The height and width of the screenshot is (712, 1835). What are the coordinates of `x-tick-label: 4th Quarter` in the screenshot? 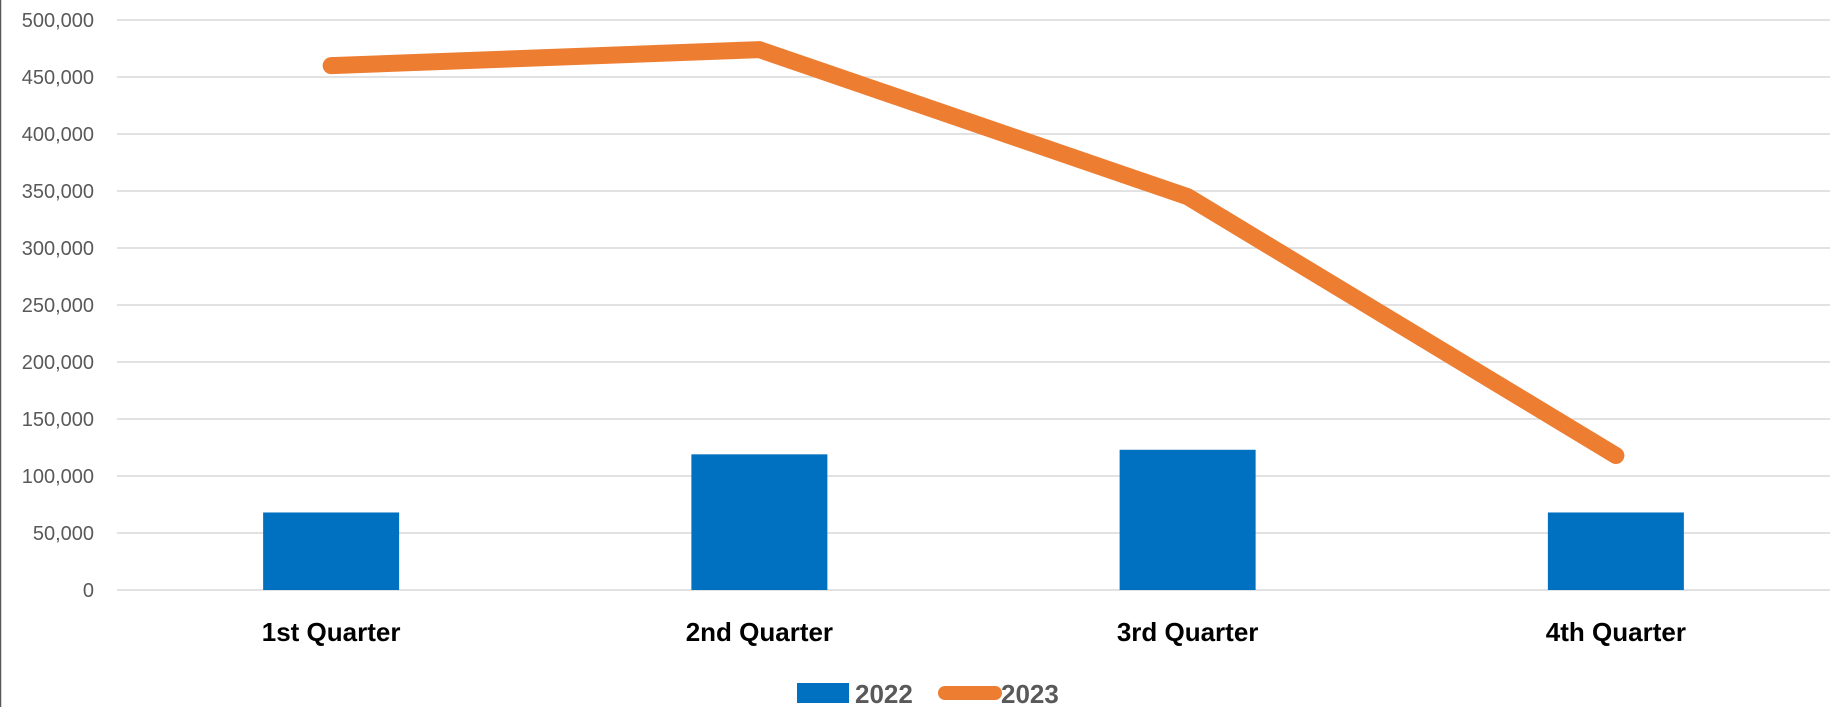 It's located at (1616, 632).